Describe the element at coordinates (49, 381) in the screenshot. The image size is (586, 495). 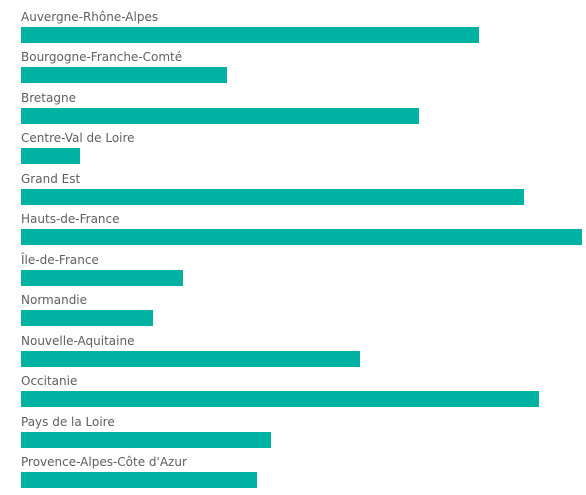
I see `bar-label: Occitanie` at that location.